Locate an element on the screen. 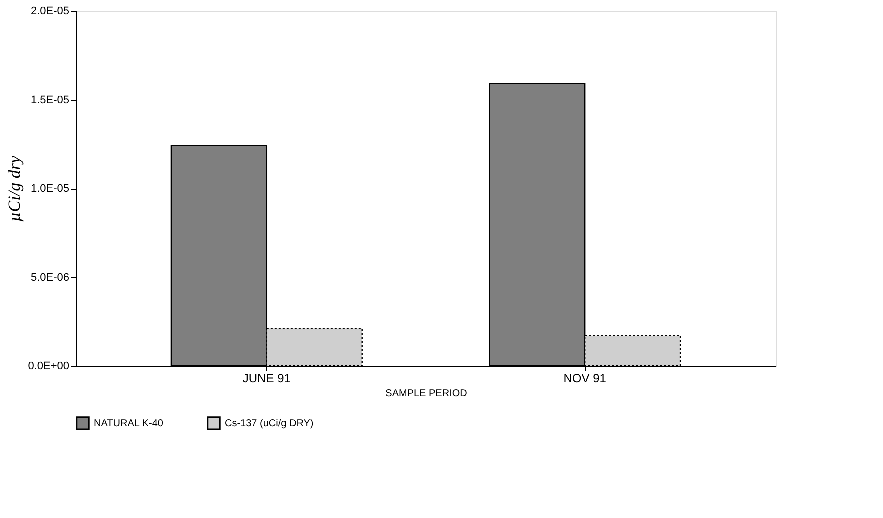  y-tick-label: 1.5E-05 is located at coordinates (50, 100).